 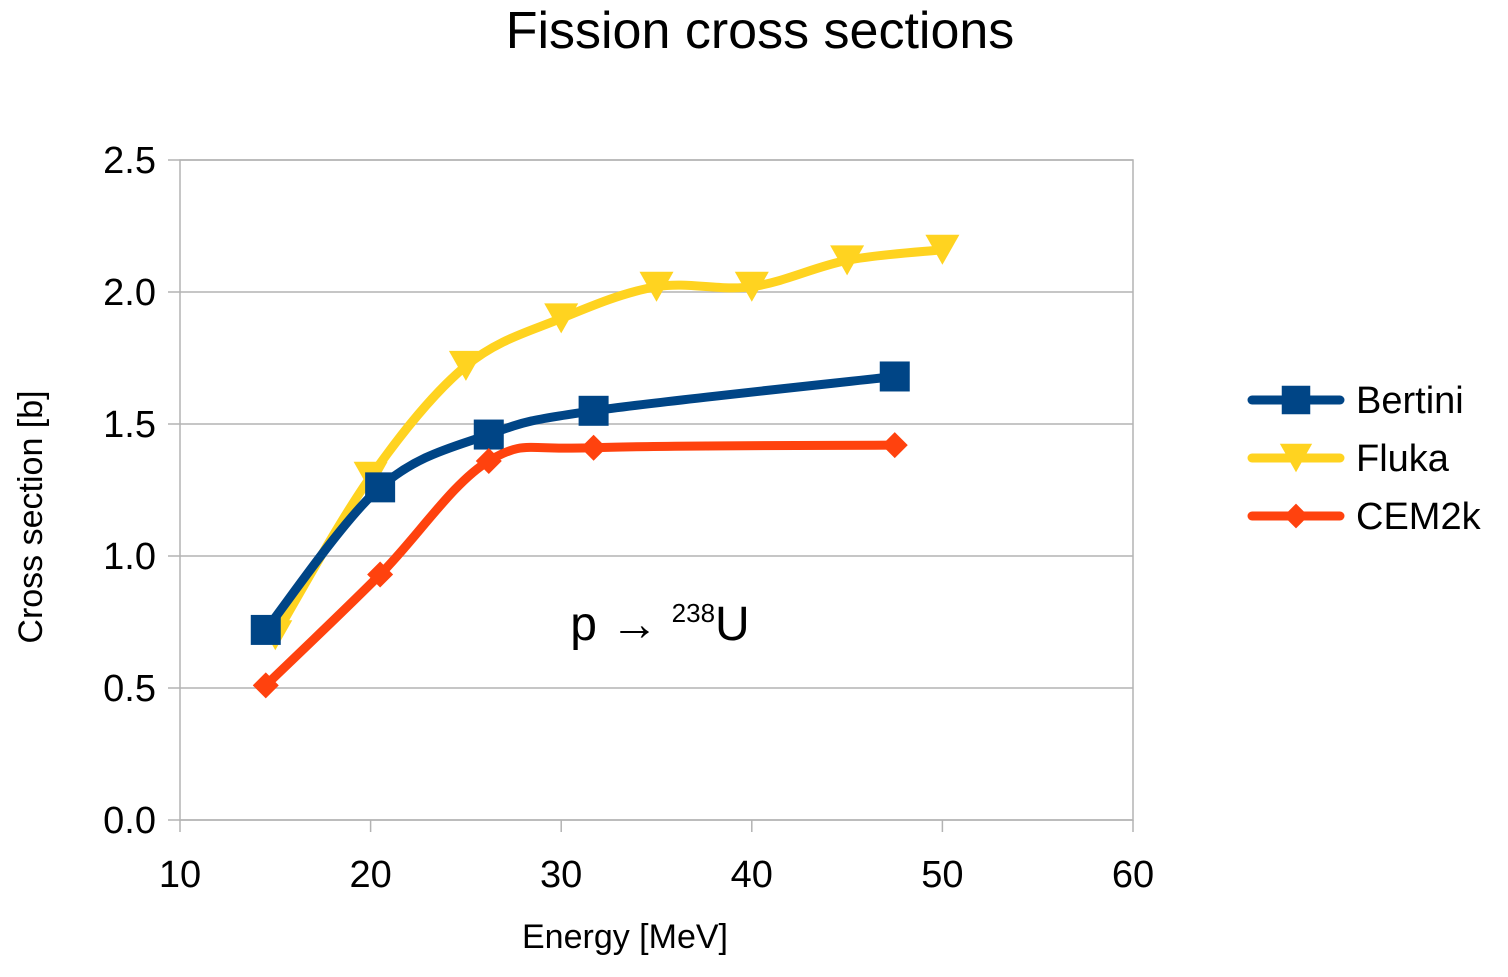 I want to click on y-tick-label: 0.5, so click(x=129, y=689).